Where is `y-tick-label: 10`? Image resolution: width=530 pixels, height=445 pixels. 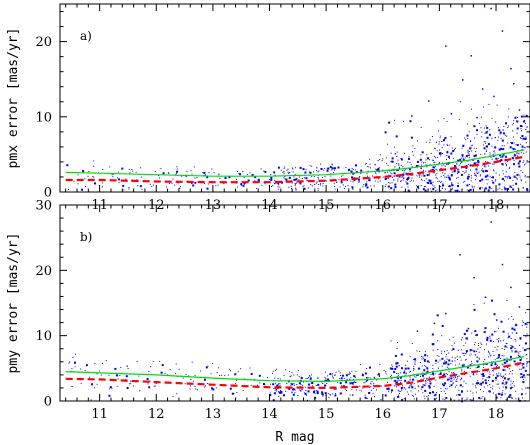 y-tick-label: 10 is located at coordinates (43, 117).